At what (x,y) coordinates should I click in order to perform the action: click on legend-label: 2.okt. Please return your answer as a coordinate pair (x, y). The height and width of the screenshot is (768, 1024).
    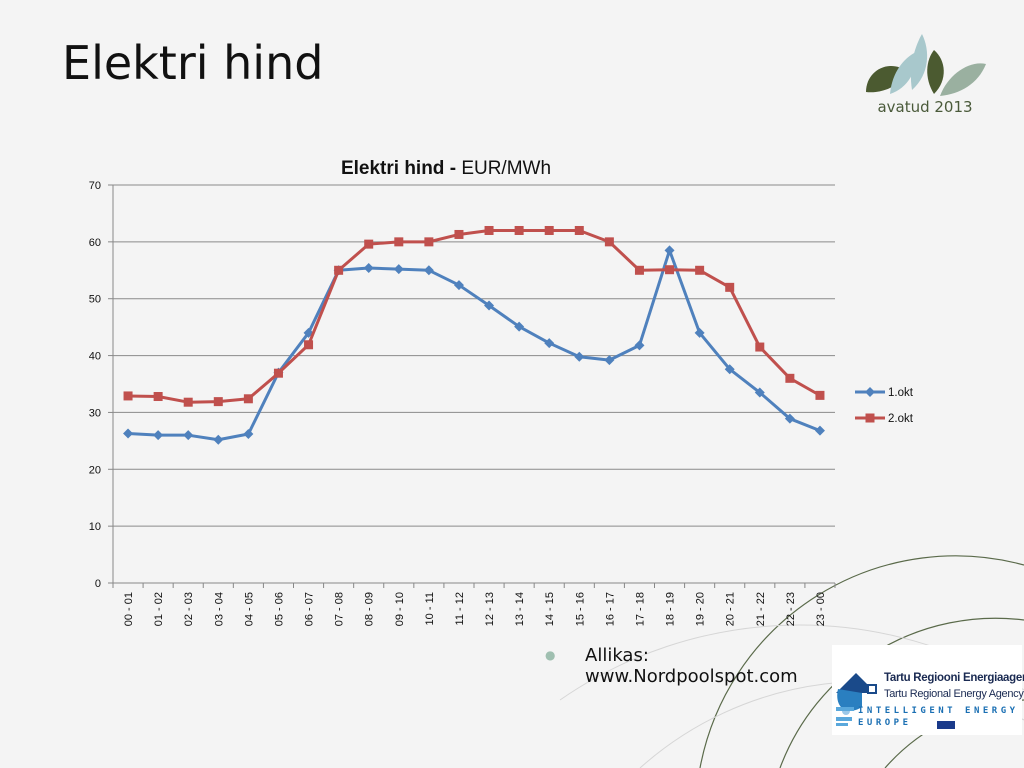
    Looking at the image, I should click on (901, 419).